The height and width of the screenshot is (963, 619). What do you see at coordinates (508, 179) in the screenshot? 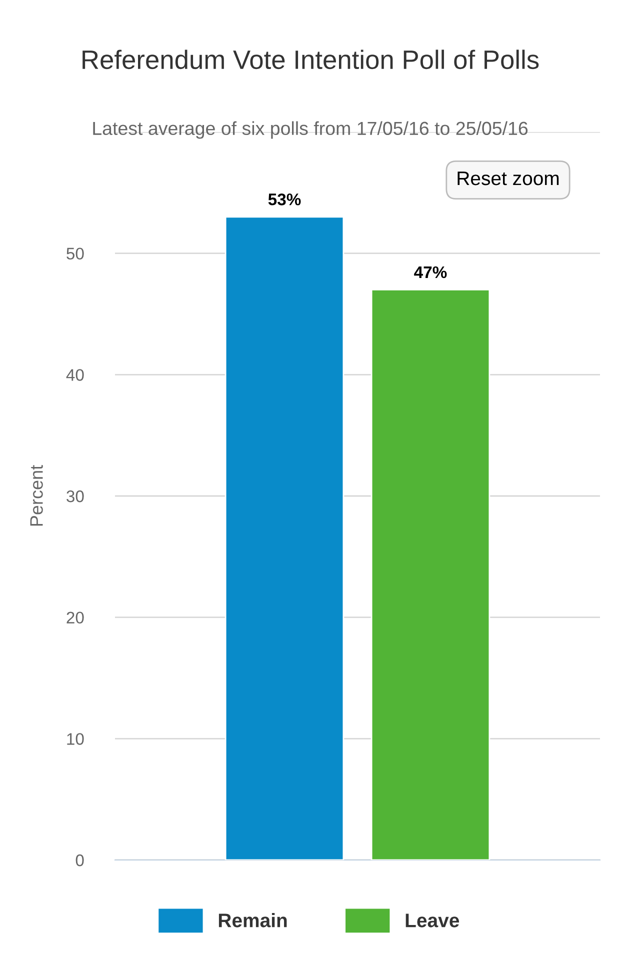
I see `annotation: Reset zoom` at bounding box center [508, 179].